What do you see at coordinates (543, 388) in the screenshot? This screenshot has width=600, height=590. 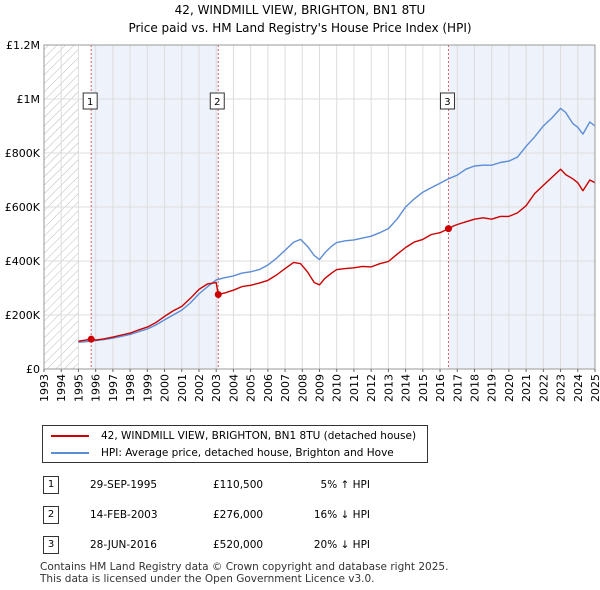 I see `x-tick-label: 2022` at bounding box center [543, 388].